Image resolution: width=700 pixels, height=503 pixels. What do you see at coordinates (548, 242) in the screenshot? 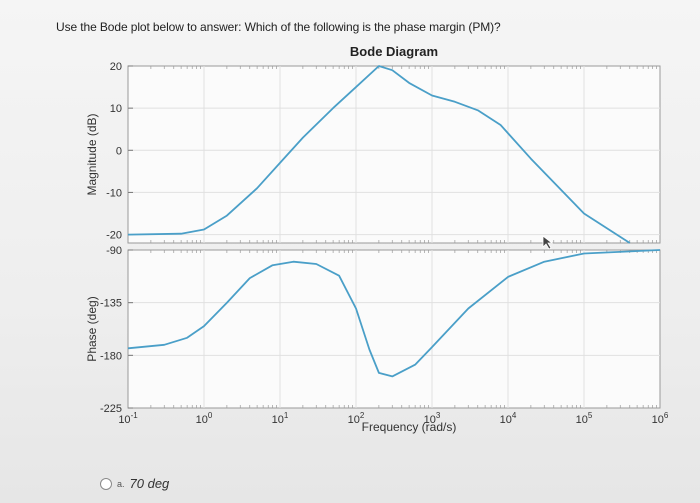
I see `mouse-cursor-icon` at bounding box center [548, 242].